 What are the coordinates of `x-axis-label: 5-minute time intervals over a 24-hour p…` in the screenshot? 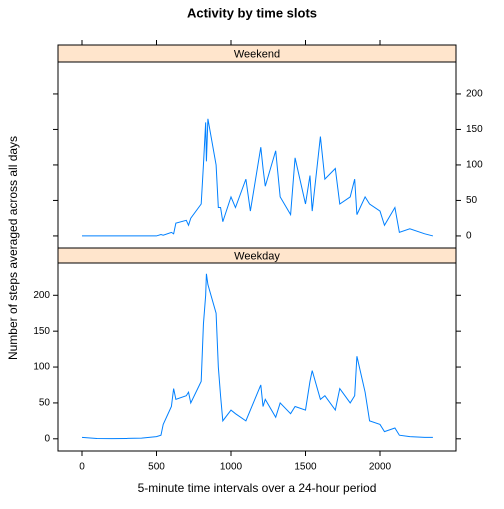 It's located at (257, 488).